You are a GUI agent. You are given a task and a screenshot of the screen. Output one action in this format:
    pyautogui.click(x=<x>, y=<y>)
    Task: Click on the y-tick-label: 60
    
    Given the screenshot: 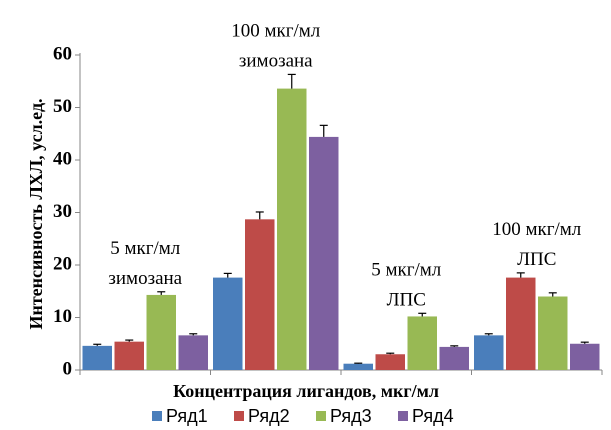 What is the action you would take?
    pyautogui.click(x=62, y=53)
    